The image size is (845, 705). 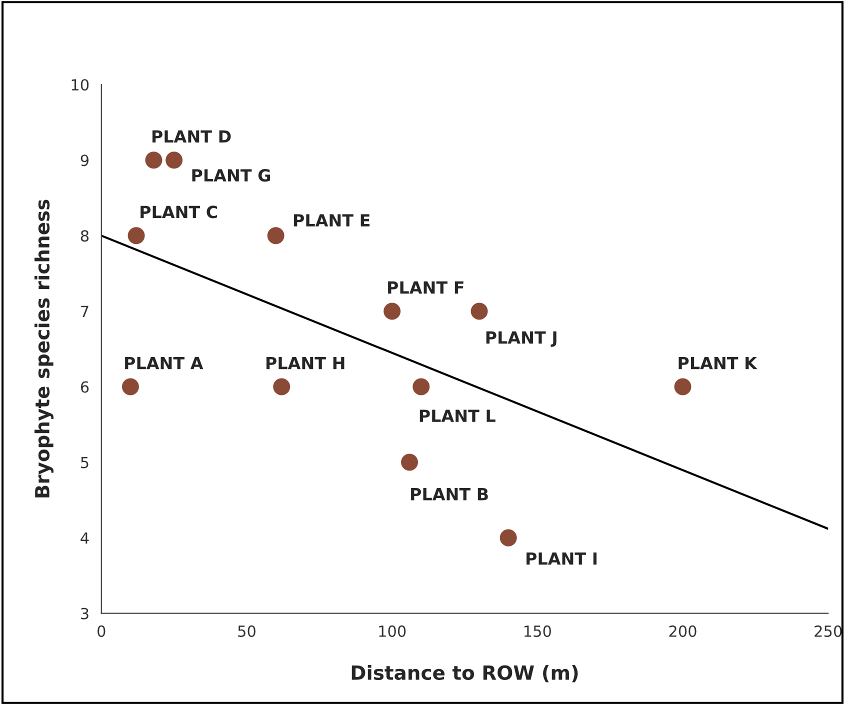 I want to click on y-tick-label: 6, so click(x=84, y=387).